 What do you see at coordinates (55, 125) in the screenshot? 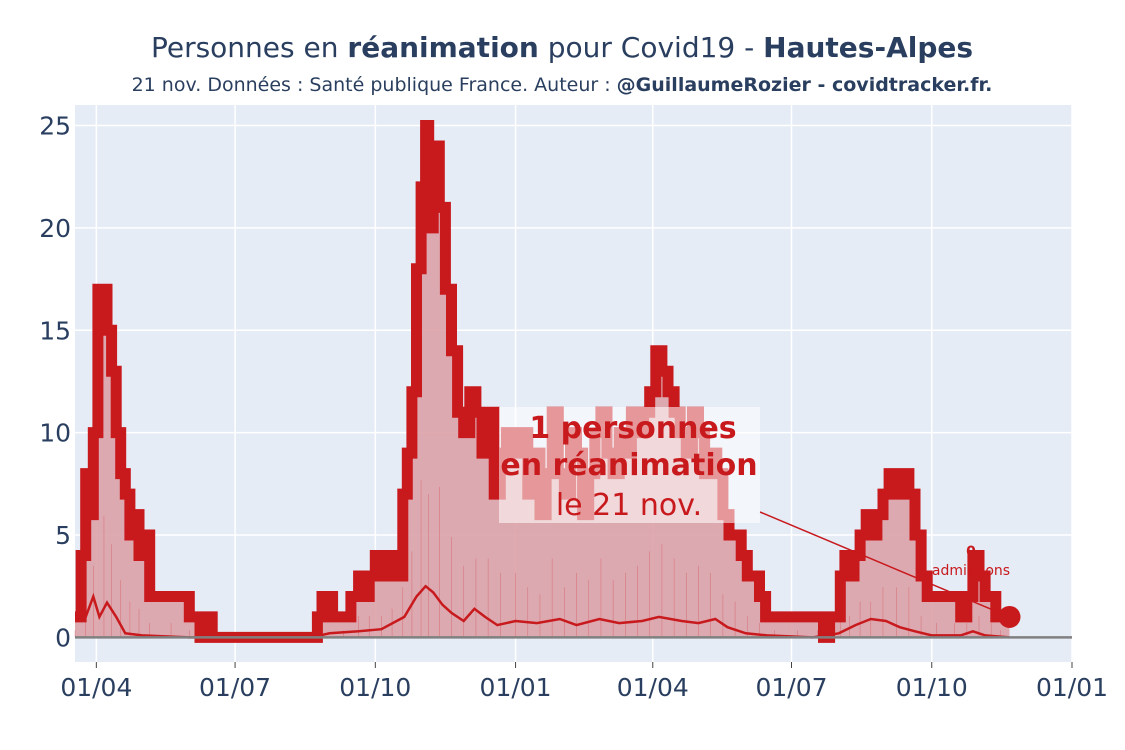
I see `y-tick-label: 25` at bounding box center [55, 125].